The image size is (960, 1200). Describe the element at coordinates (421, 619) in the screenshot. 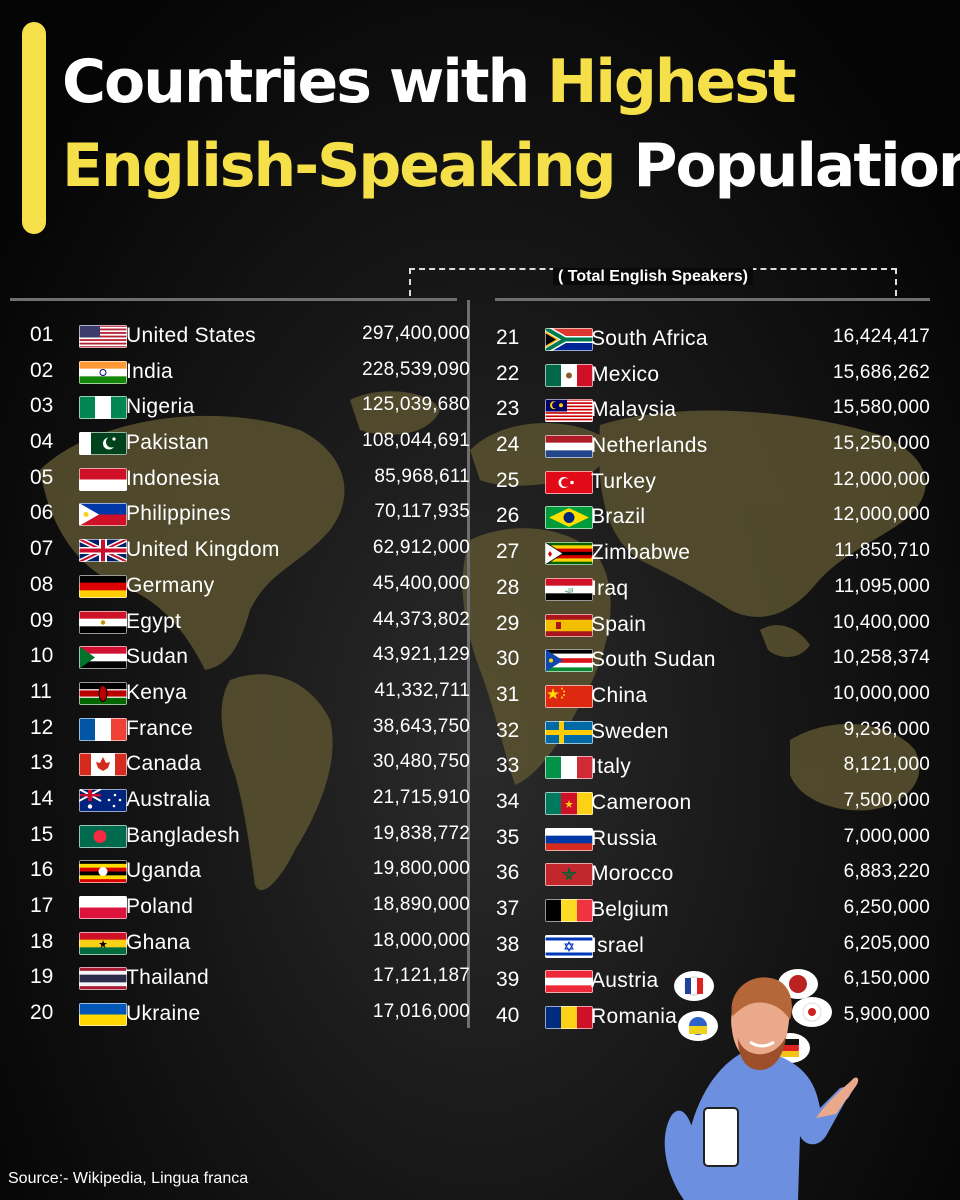

I see `english-speakers-value: 44,373,802` at that location.